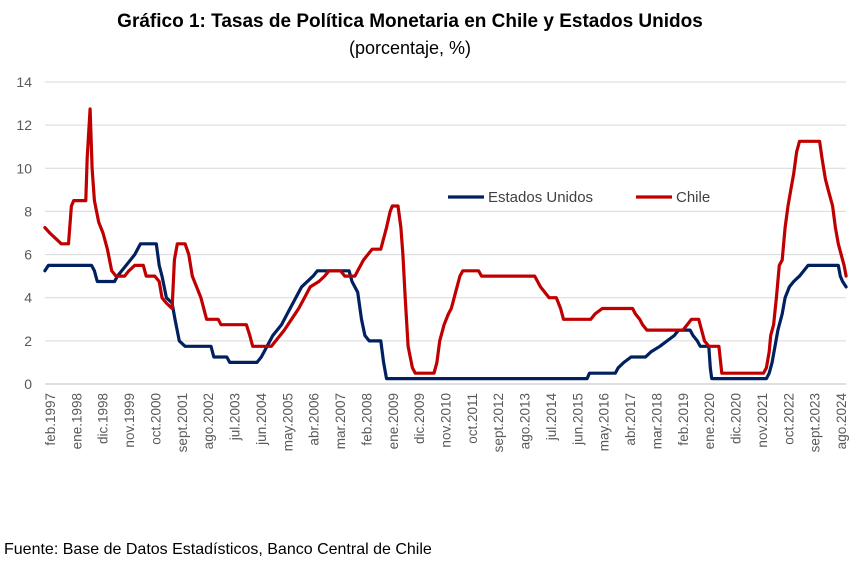 The width and height of the screenshot is (861, 572). What do you see at coordinates (630, 419) in the screenshot?
I see `x-tick-label: abr.2017` at bounding box center [630, 419].